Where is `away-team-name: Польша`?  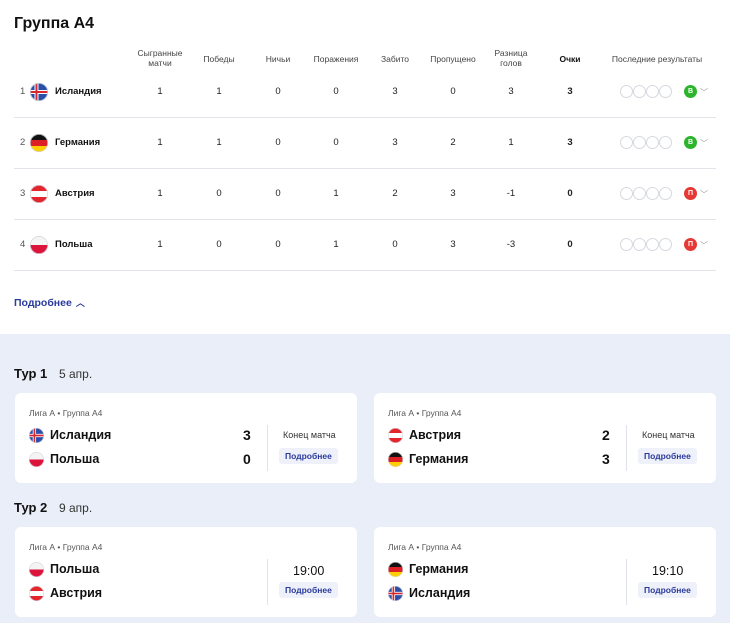
away-team-name: Польша is located at coordinates (75, 459).